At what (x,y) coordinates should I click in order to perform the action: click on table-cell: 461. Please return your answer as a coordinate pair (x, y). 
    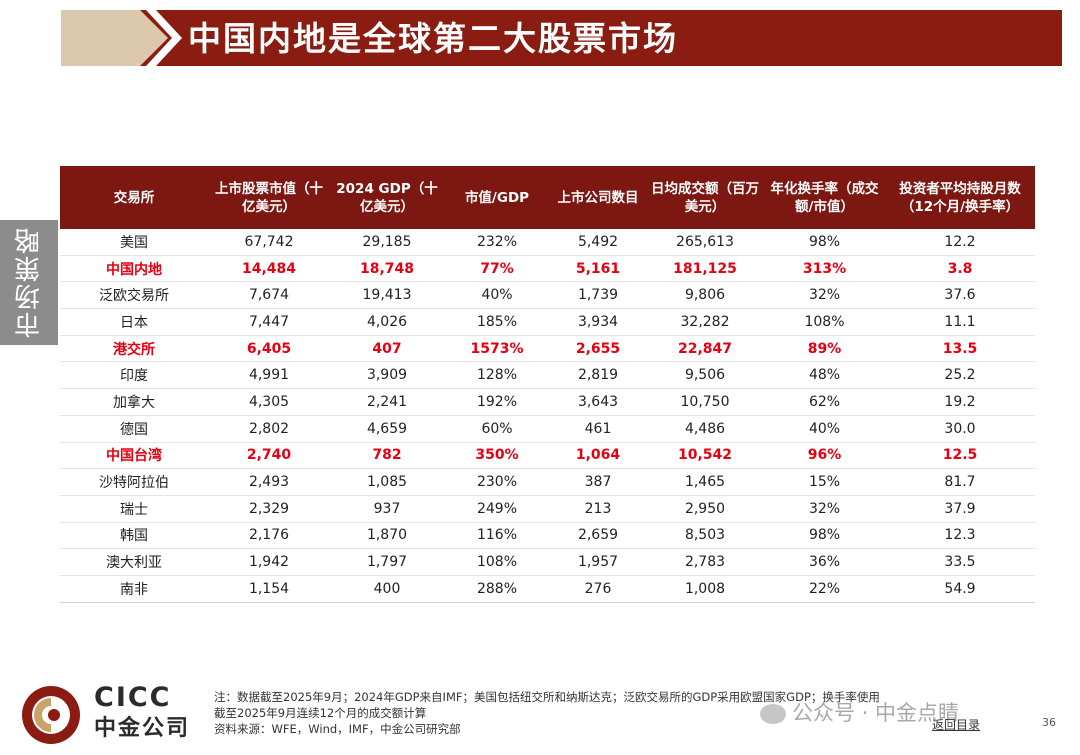
    Looking at the image, I should click on (598, 429).